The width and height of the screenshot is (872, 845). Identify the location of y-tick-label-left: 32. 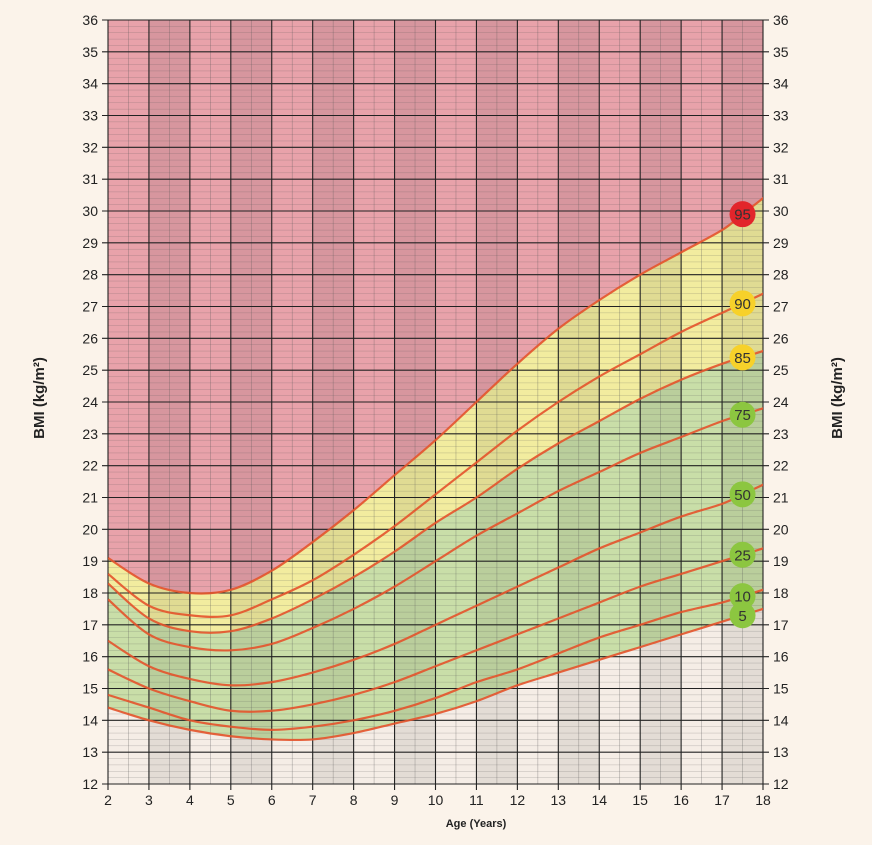
(90, 147).